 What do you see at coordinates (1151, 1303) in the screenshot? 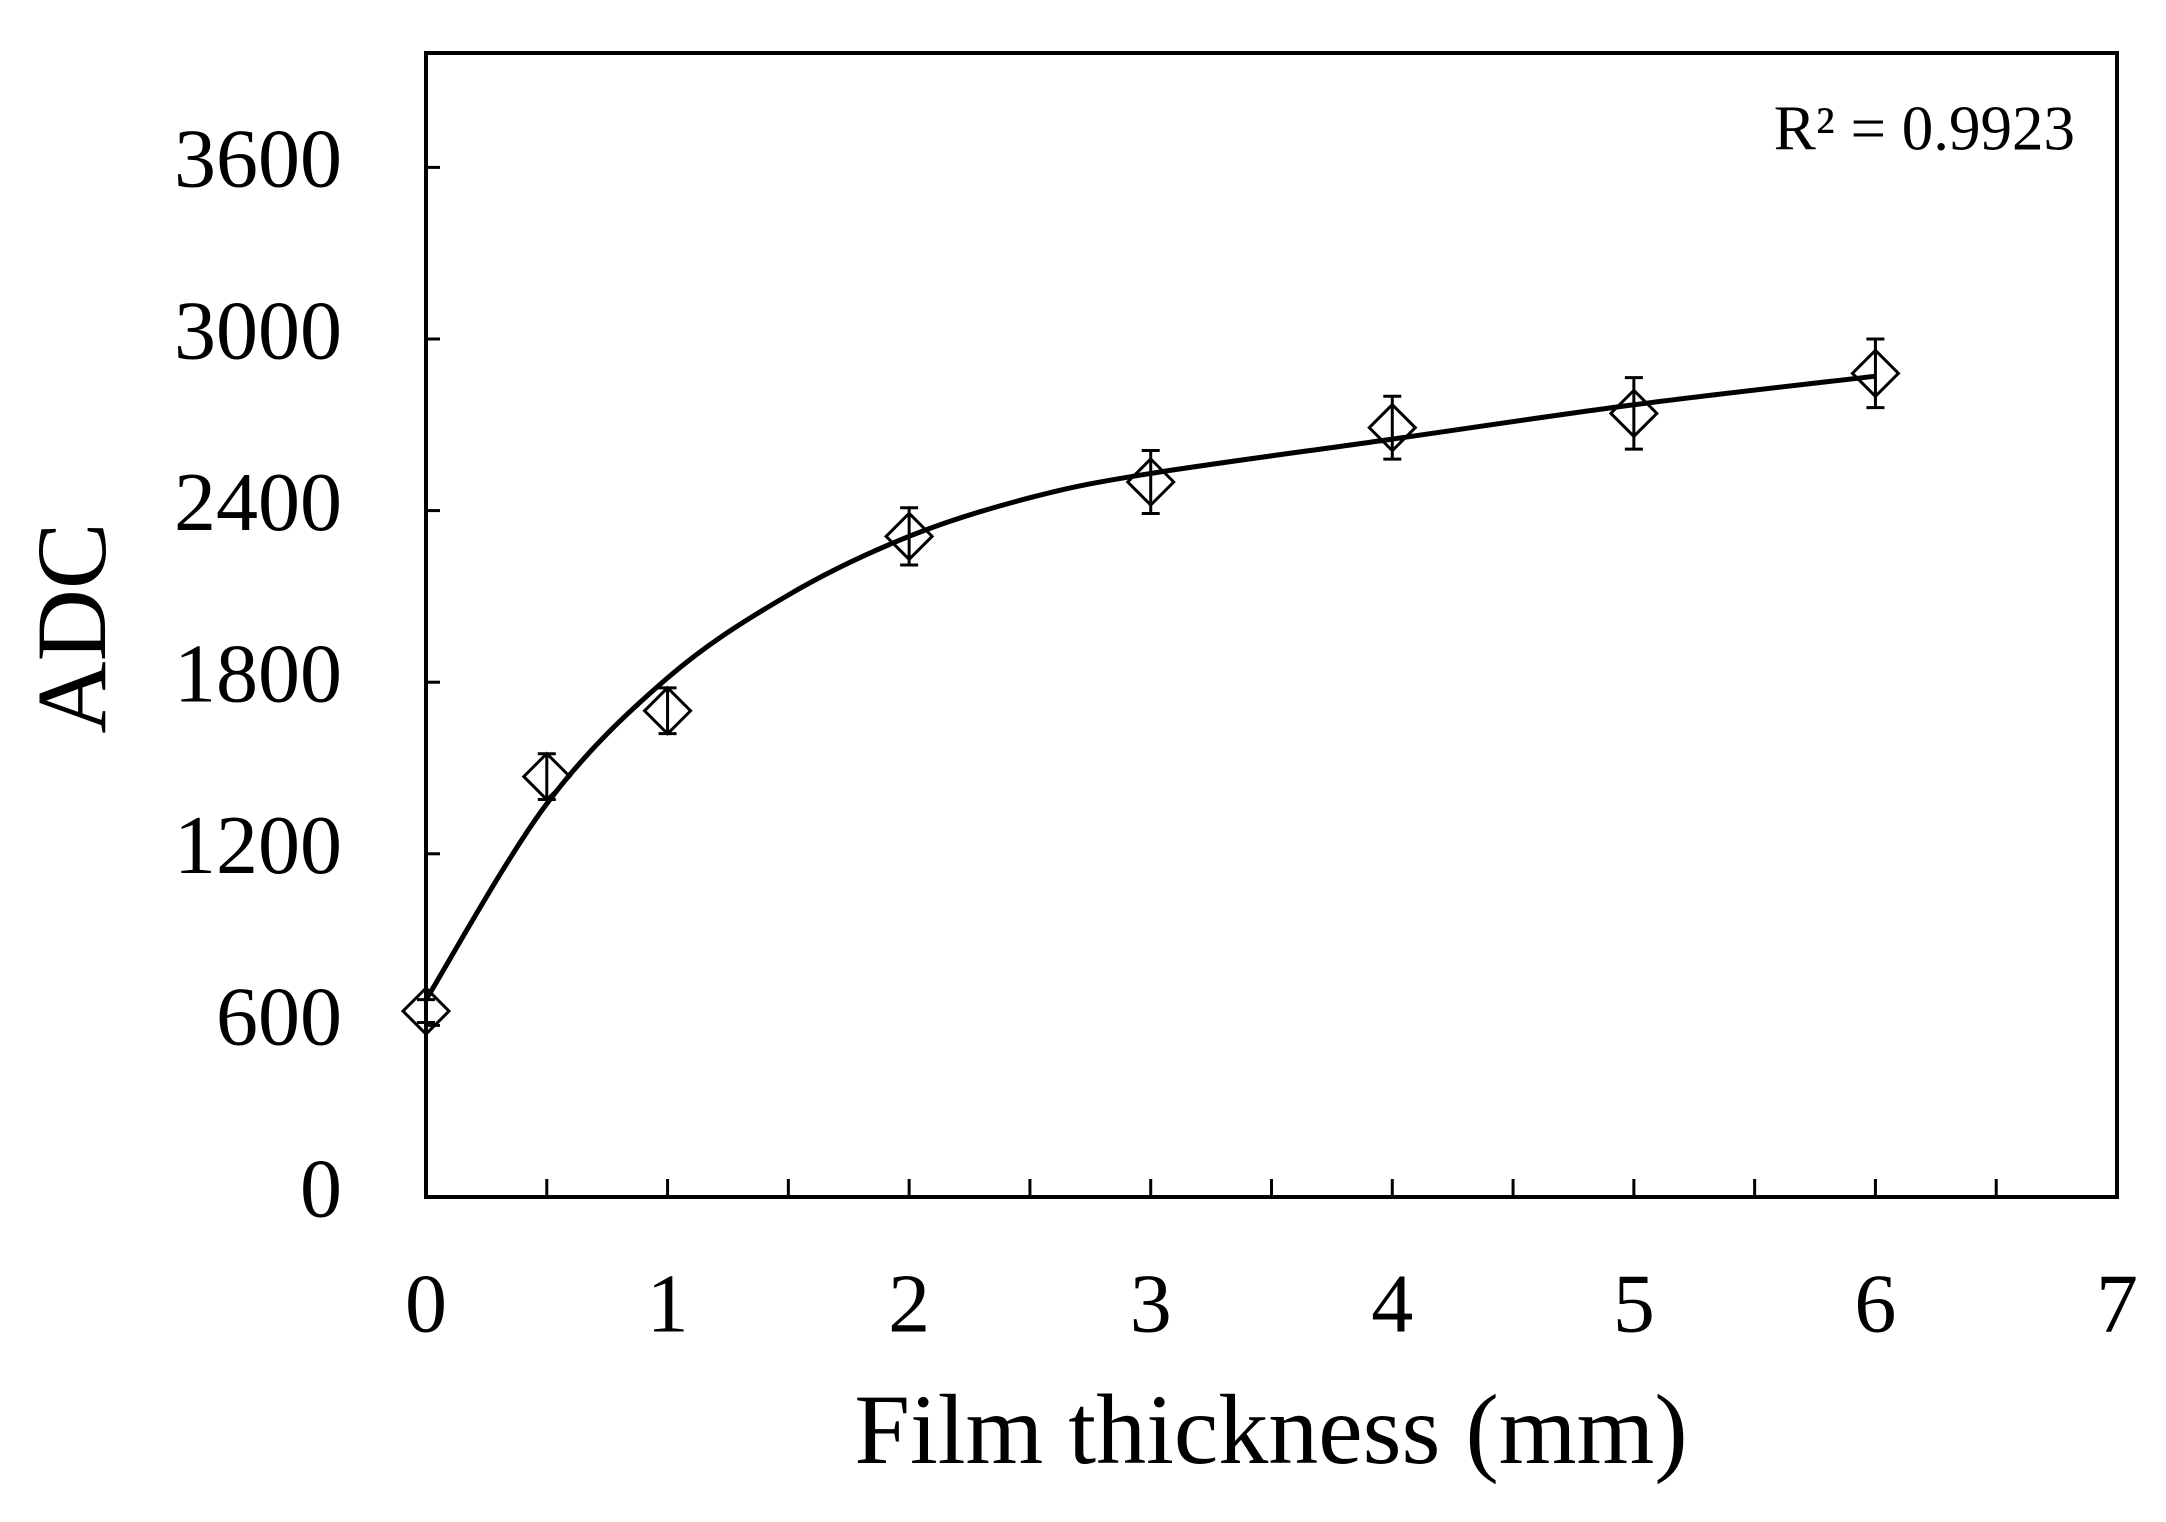
I see `x-tick-label: 3` at bounding box center [1151, 1303].